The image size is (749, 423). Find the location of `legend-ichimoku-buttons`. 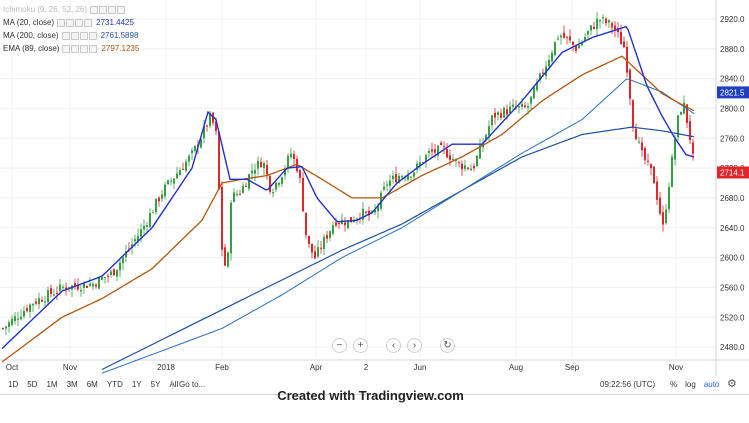

legend-ichimoku-buttons is located at coordinates (108, 9).